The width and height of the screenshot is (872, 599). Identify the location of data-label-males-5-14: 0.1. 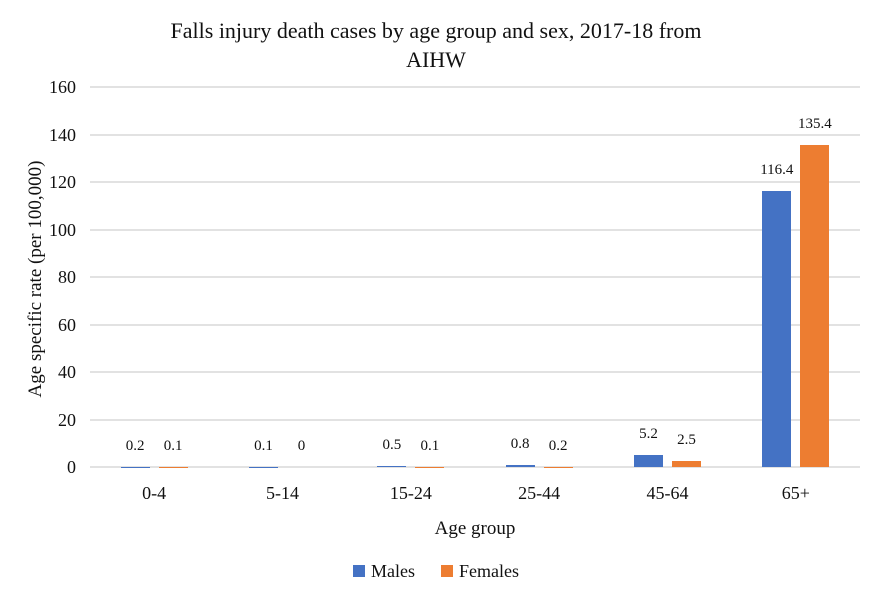
(263, 445).